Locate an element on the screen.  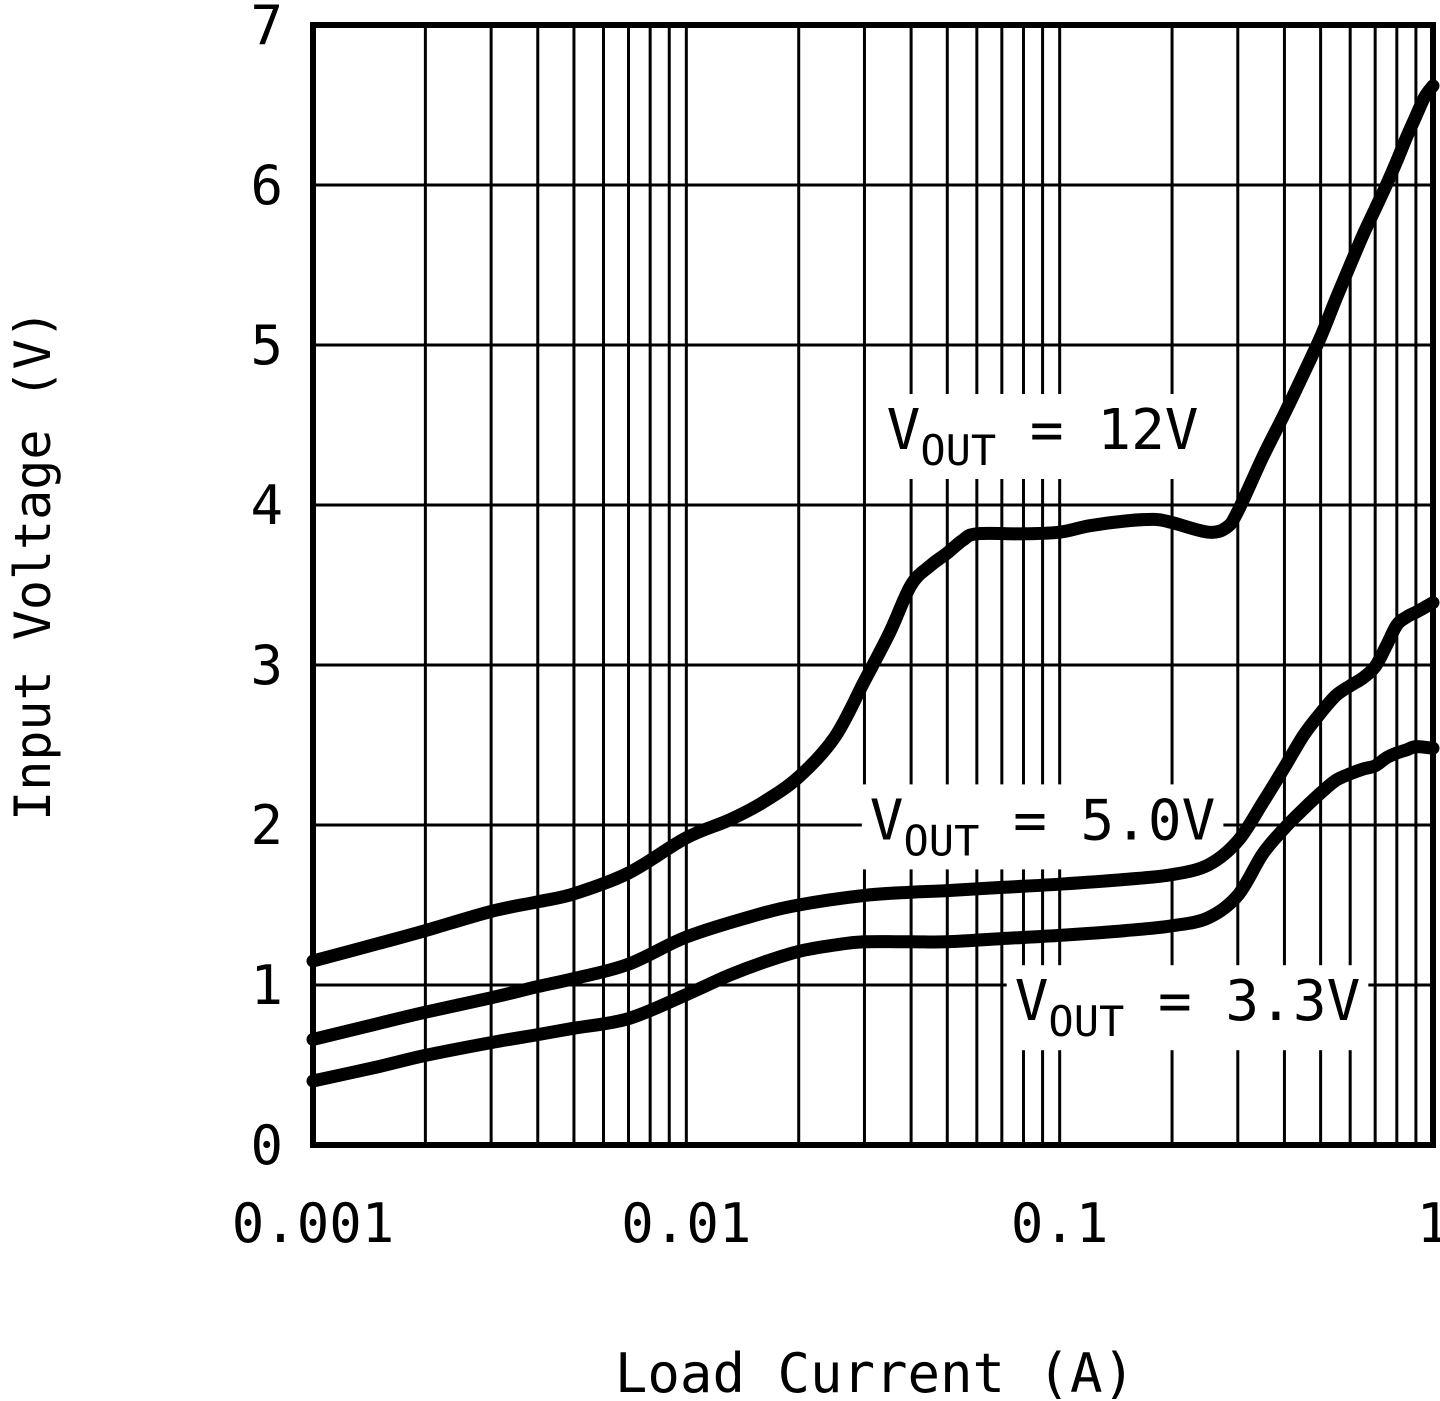
curve-label-2: VOUT = 5.0V is located at coordinates (1042, 827).